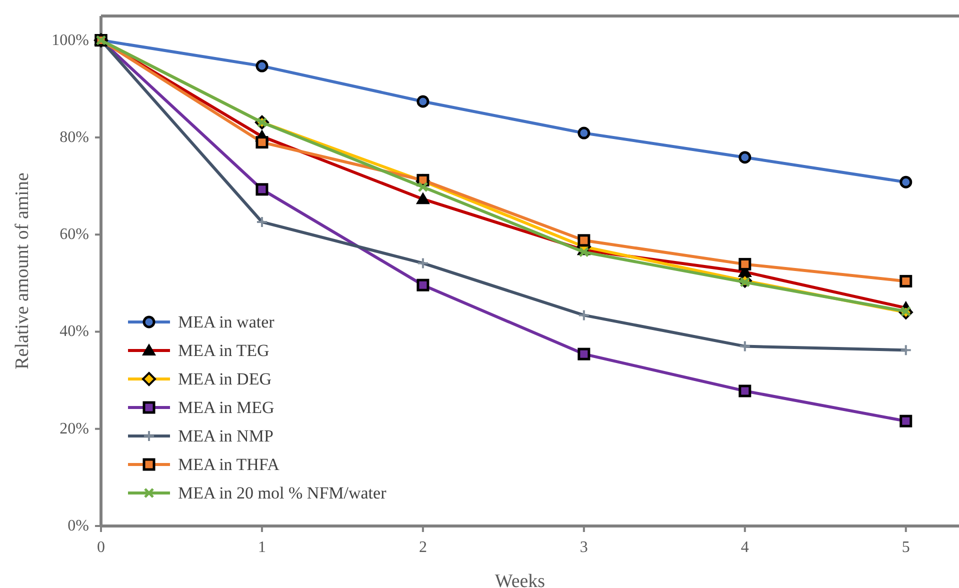 The image size is (959, 588). What do you see at coordinates (744, 547) in the screenshot?
I see `x-tick-label: 4` at bounding box center [744, 547].